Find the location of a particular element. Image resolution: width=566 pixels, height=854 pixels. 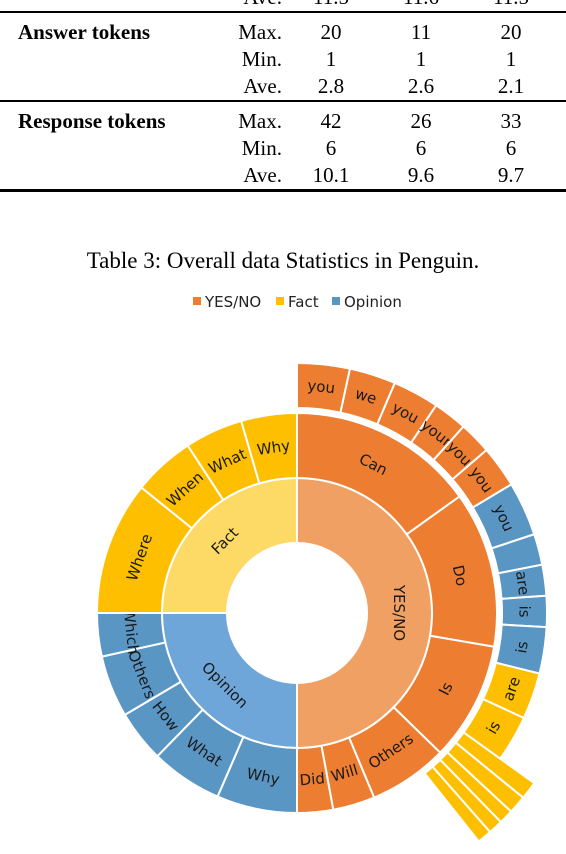

slice-label: Why is located at coordinates (274, 447).